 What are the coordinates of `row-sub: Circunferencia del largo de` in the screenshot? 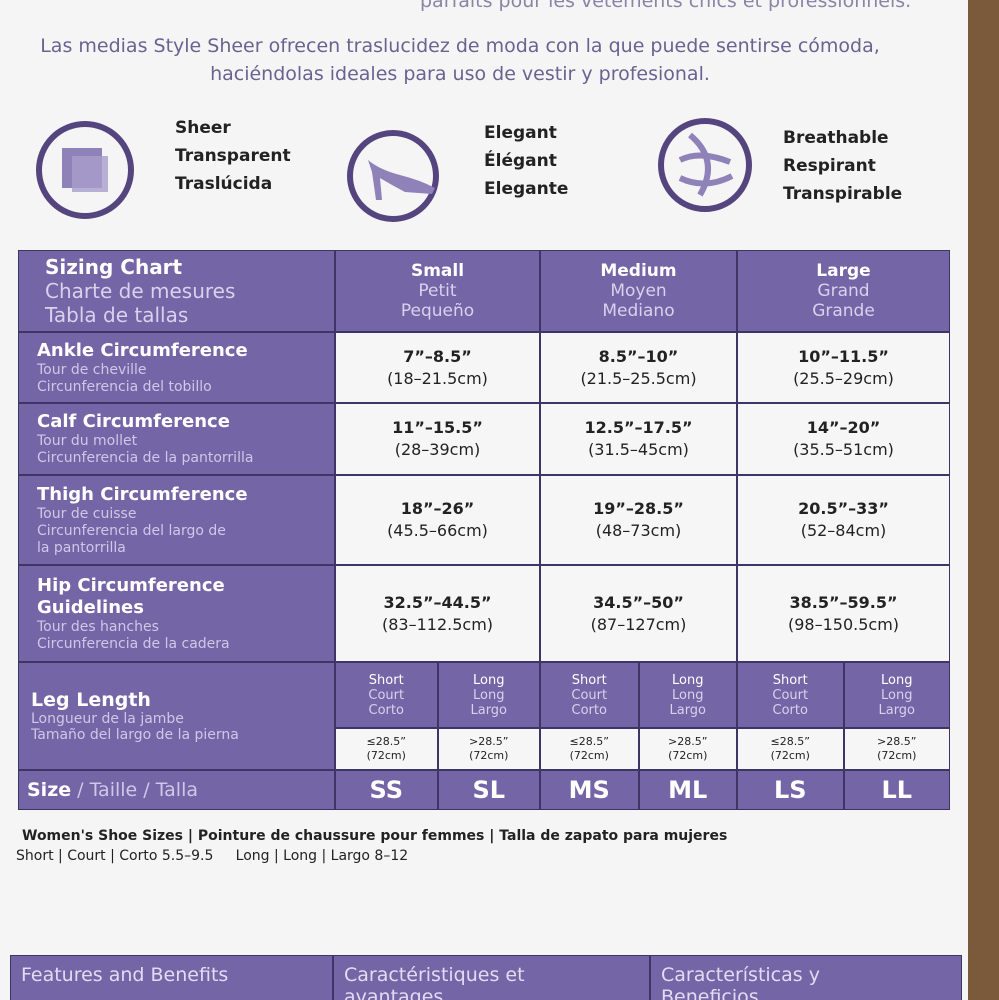 It's located at (131, 530).